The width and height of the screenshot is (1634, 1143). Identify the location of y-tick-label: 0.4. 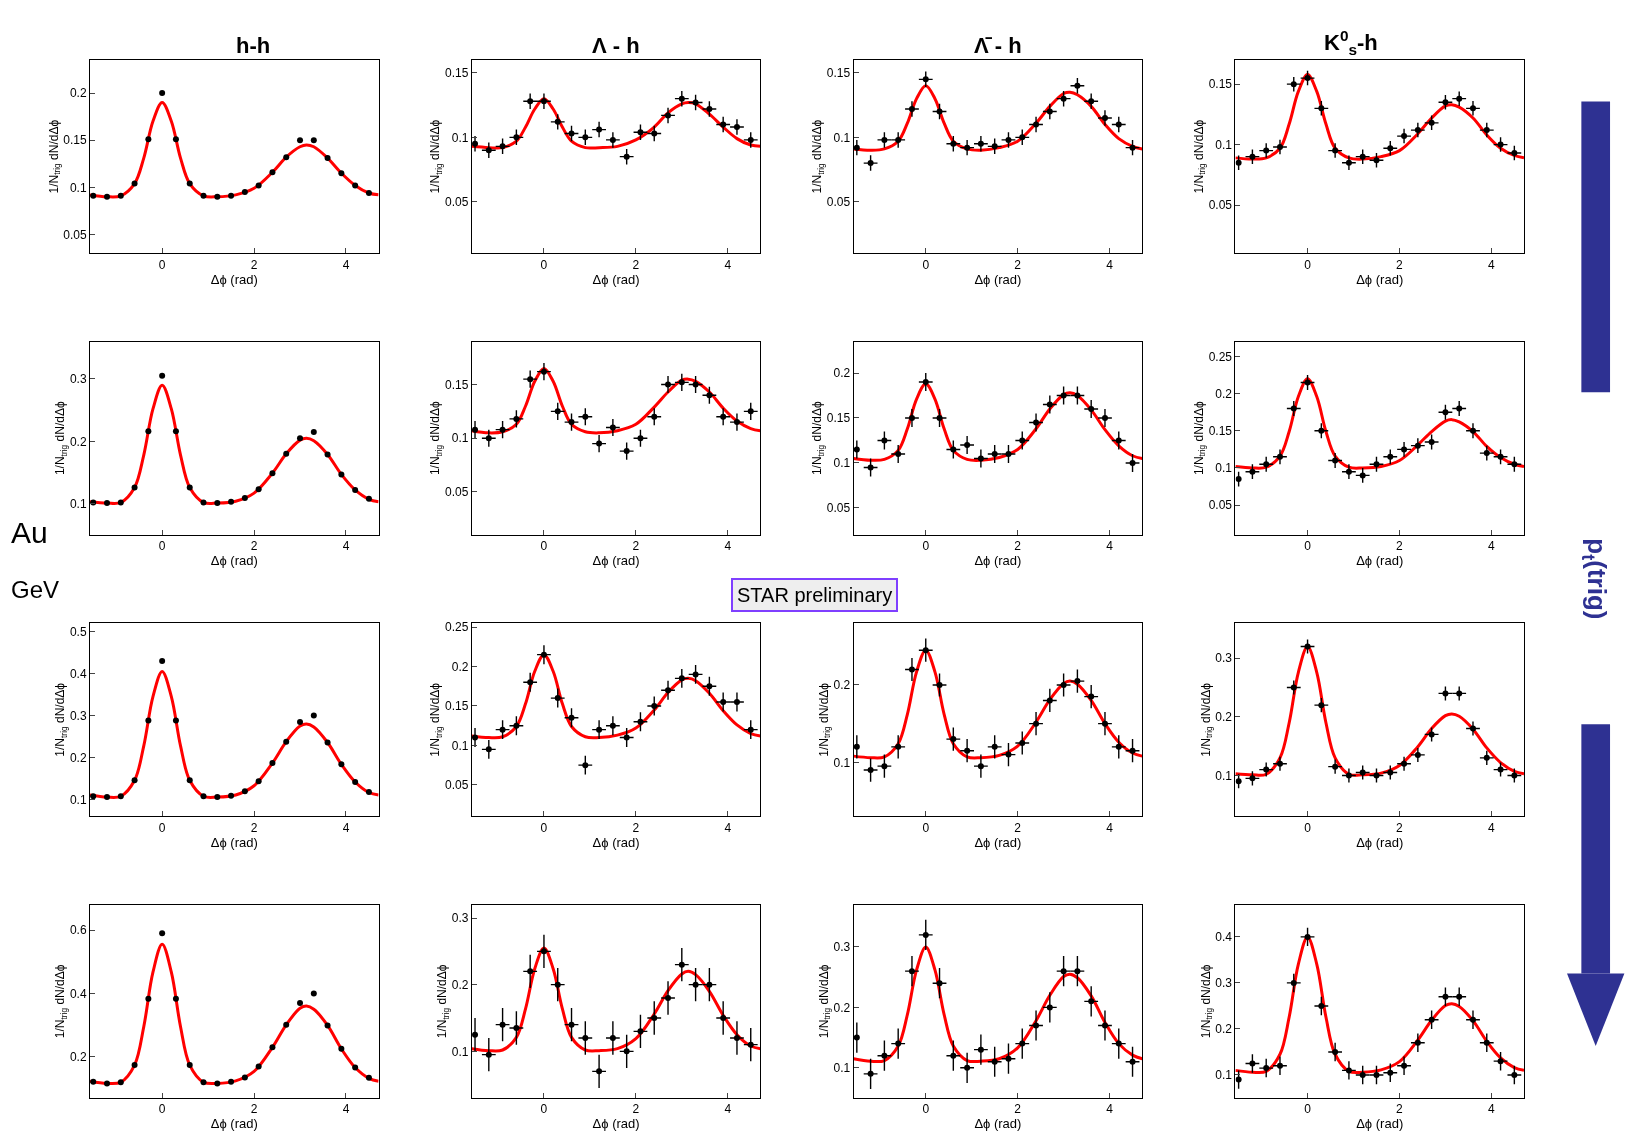
(78, 673).